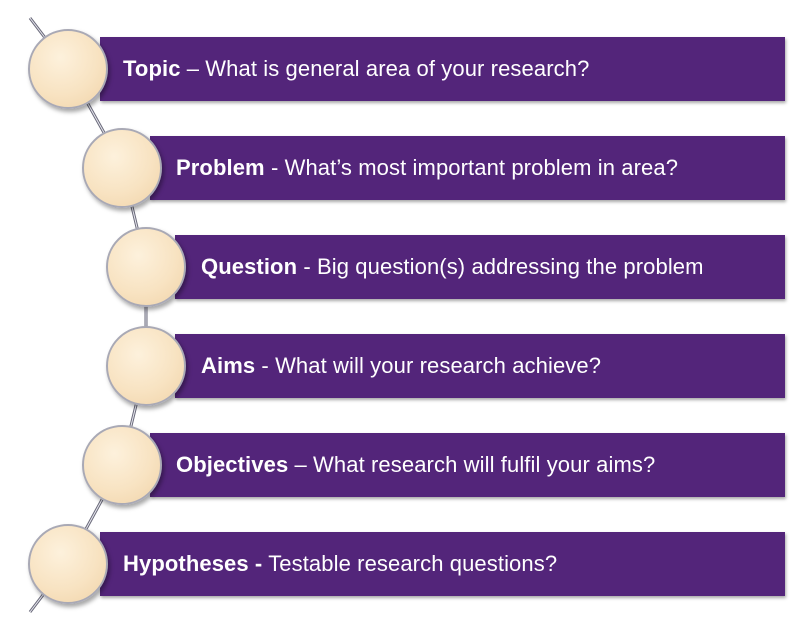  I want to click on step-circle-question, so click(146, 267).